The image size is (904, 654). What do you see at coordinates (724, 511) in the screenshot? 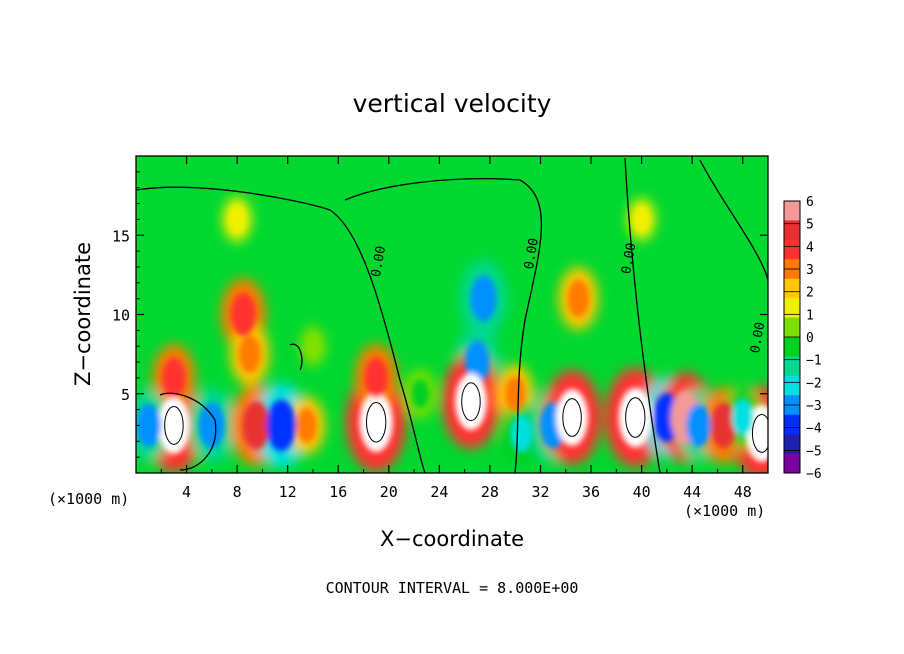
I see `x-unit-label-right: (×1000 m)` at bounding box center [724, 511].